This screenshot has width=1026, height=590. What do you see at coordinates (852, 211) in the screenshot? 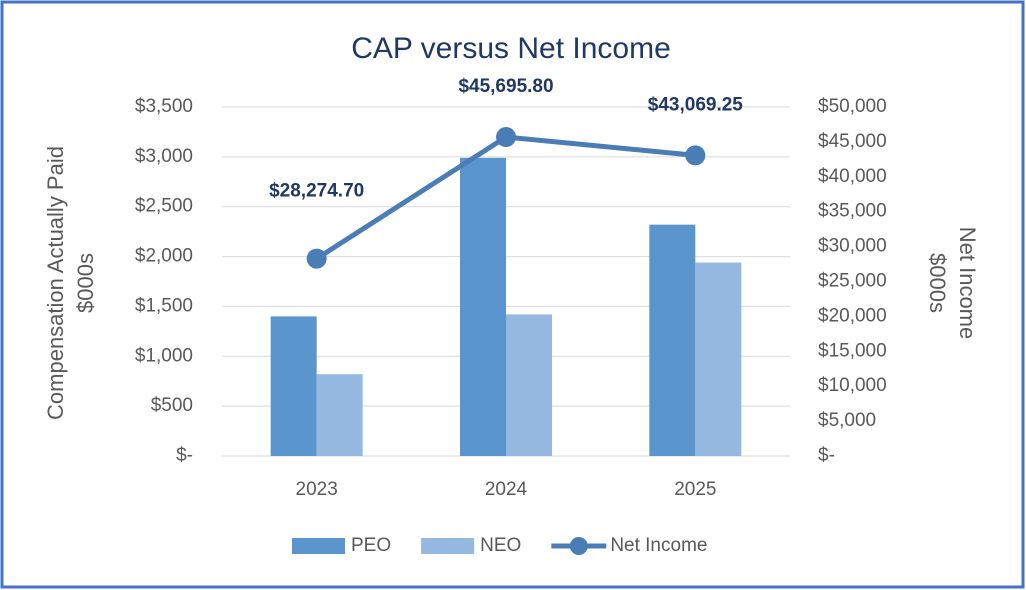
I see `y2-tick-label: $35,000` at bounding box center [852, 211].